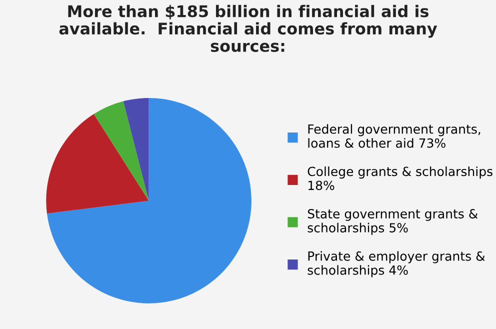 Image resolution: width=496 pixels, height=329 pixels. What do you see at coordinates (394, 136) in the screenshot?
I see `legend-label: Federal government grants, loans & other aid 73%` at bounding box center [394, 136].